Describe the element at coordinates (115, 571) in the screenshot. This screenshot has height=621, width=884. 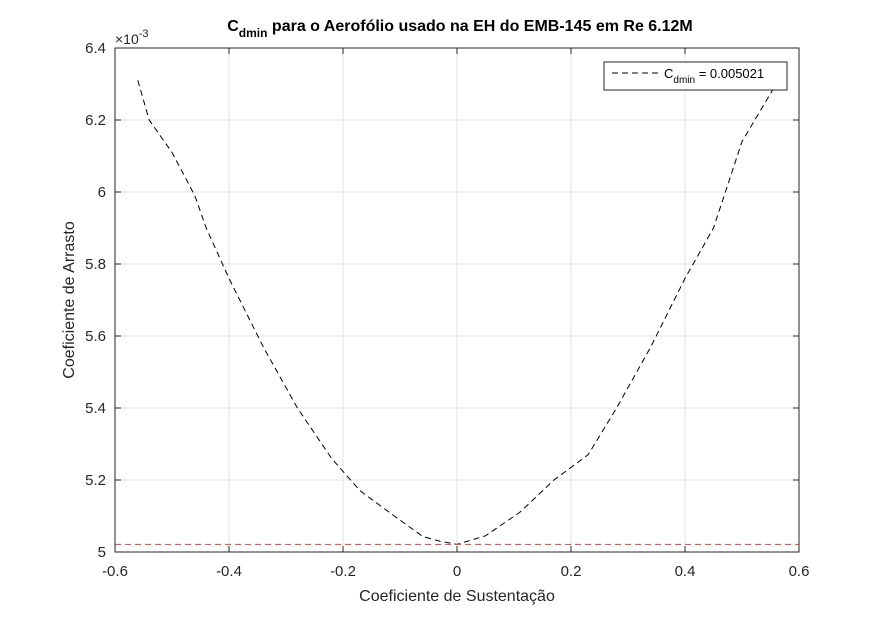
I see `x-tick-label: -0.6` at that location.